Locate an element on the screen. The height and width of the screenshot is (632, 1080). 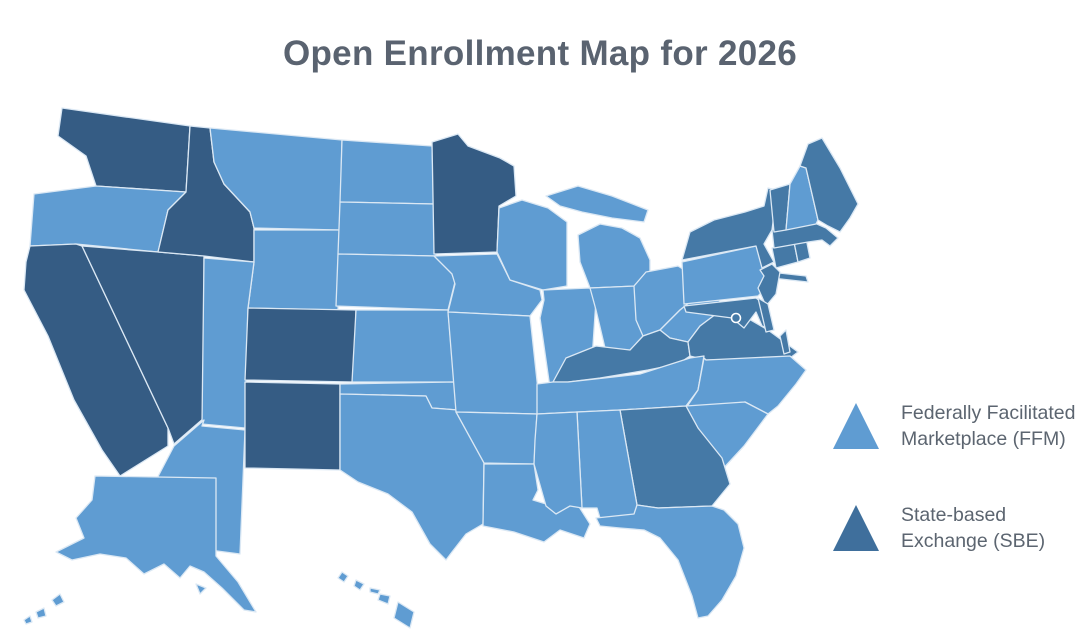
legend-sbe-label: State-based Exchange (SBE) is located at coordinates (973, 528).